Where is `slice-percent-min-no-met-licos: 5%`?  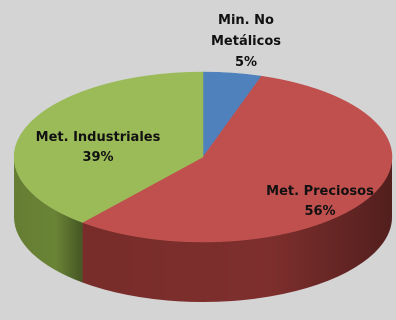 slice-percent-min-no-met-licos: 5% is located at coordinates (246, 62).